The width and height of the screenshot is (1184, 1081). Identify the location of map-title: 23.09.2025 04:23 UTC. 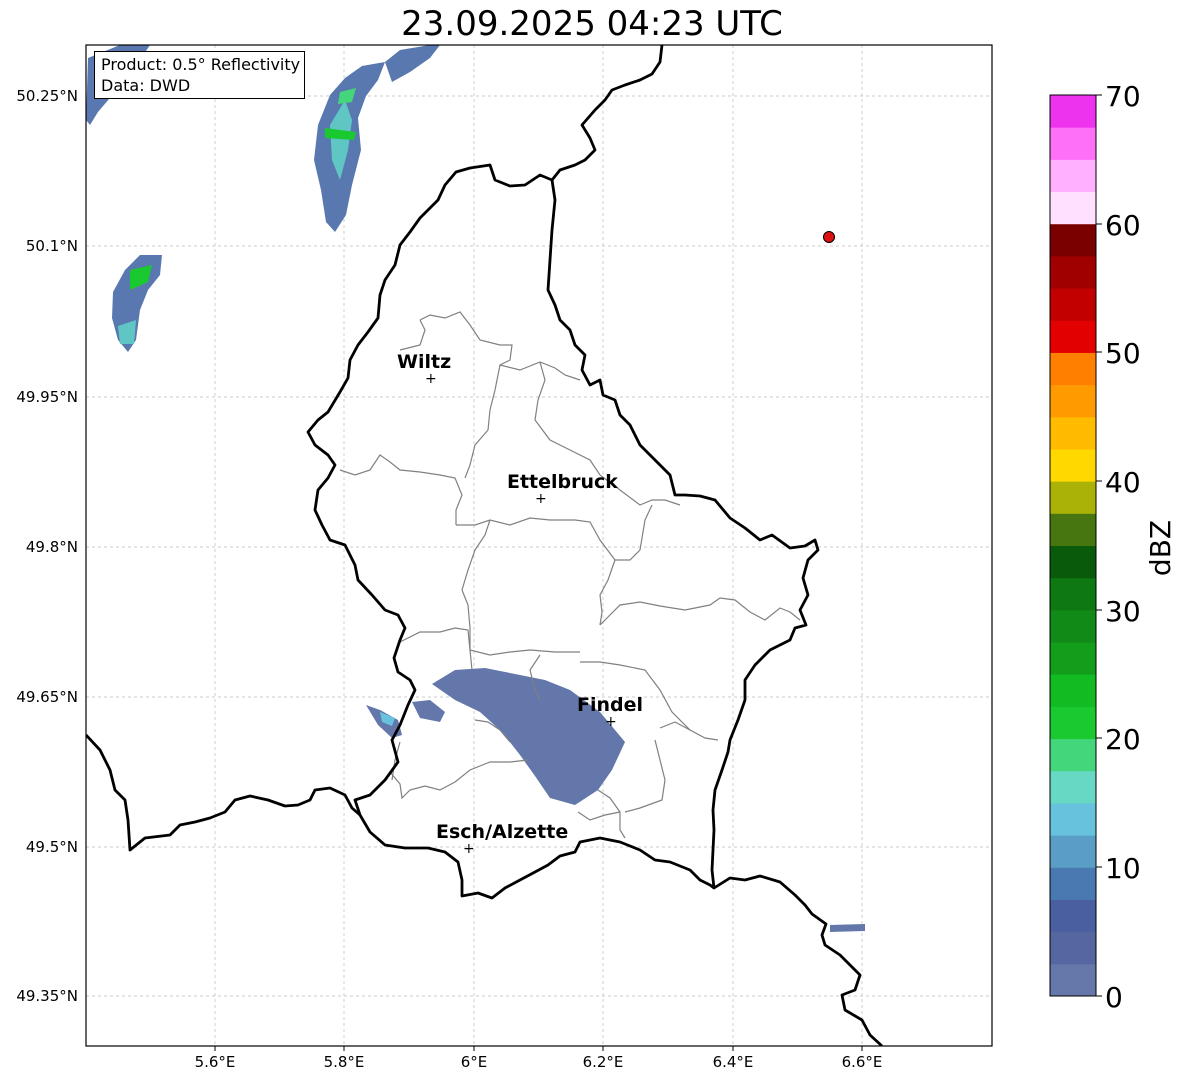
(592, 24).